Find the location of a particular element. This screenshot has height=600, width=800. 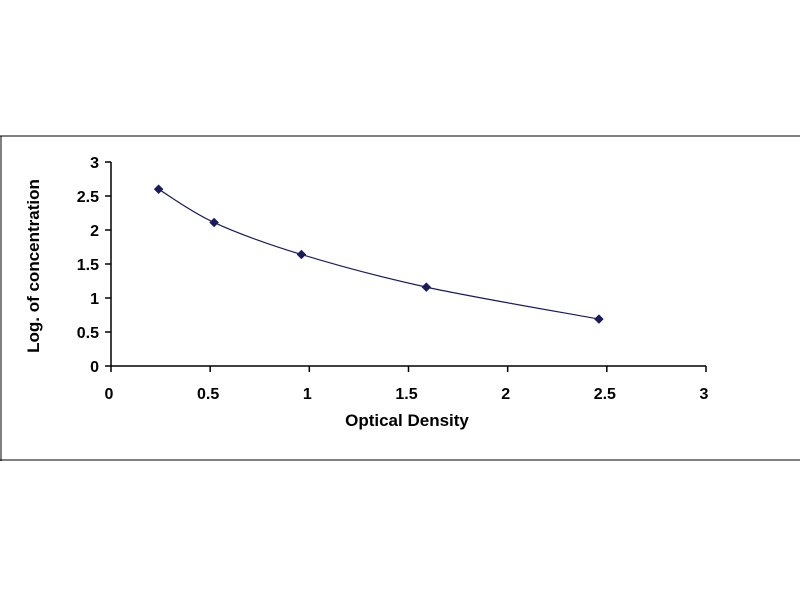

x-tick-label: 0.5 is located at coordinates (208, 394).